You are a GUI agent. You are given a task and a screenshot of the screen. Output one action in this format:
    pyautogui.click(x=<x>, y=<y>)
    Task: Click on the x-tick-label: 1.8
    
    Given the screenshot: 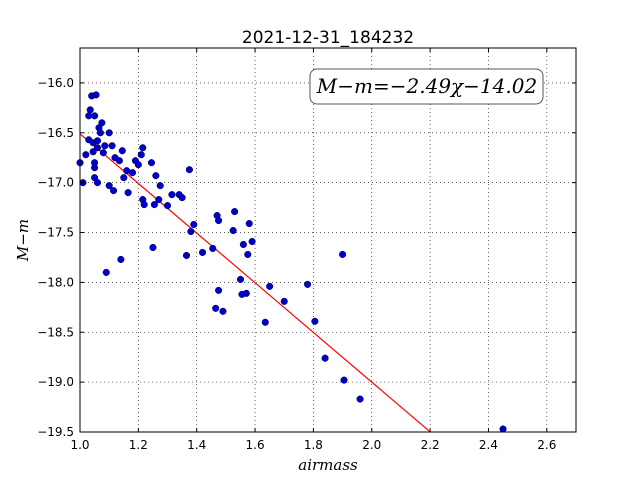 What is the action you would take?
    pyautogui.click(x=313, y=445)
    